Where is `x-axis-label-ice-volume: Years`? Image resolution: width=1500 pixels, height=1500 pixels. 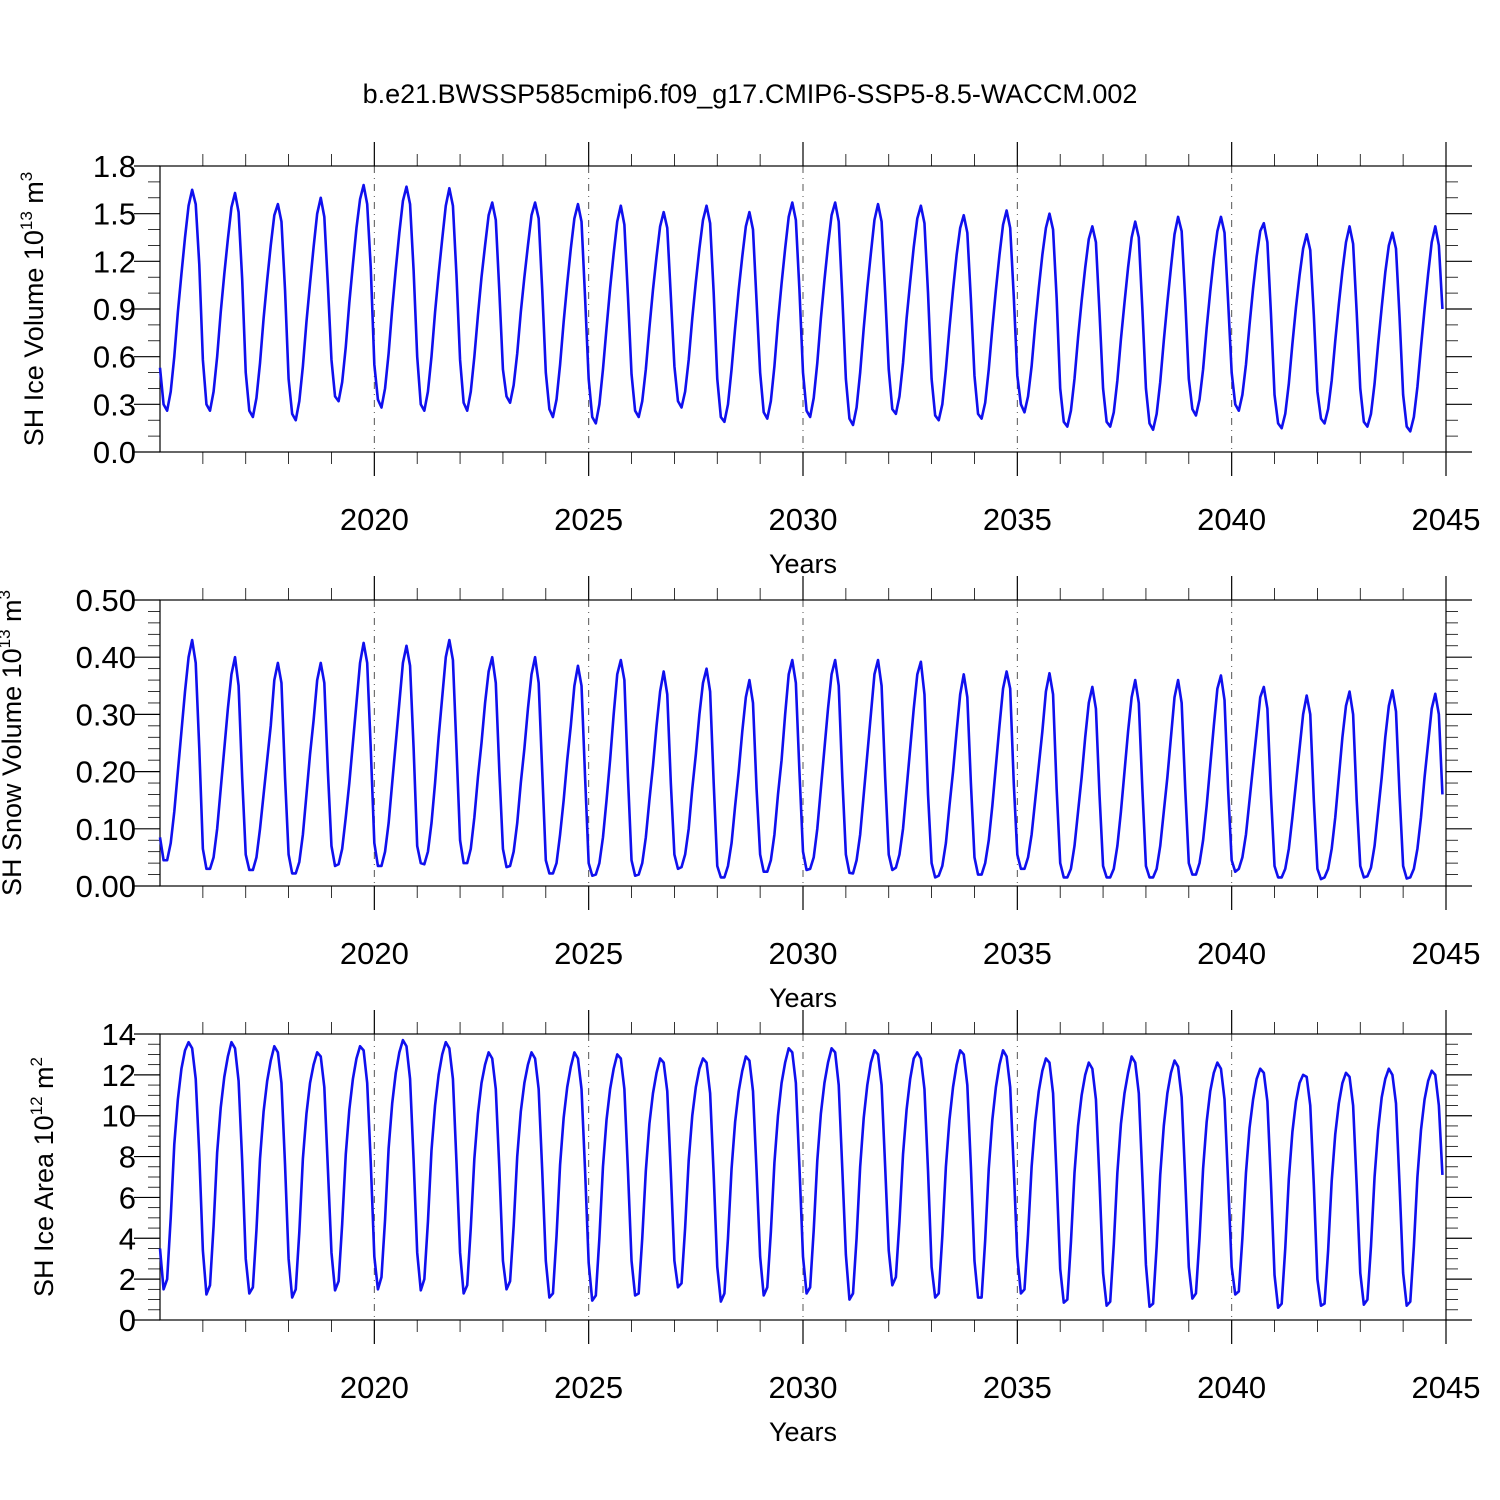
x-axis-label-ice-volume: Years is located at coordinates (803, 564).